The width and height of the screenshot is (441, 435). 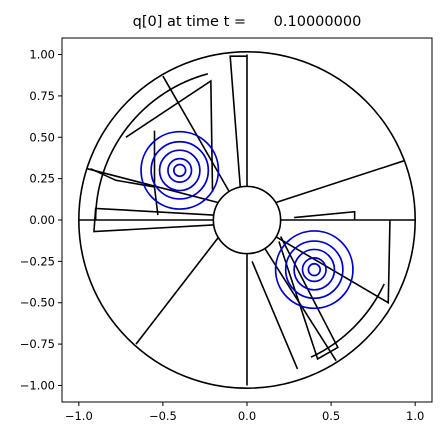 I want to click on x-tick-label: 0.0, so click(x=247, y=416).